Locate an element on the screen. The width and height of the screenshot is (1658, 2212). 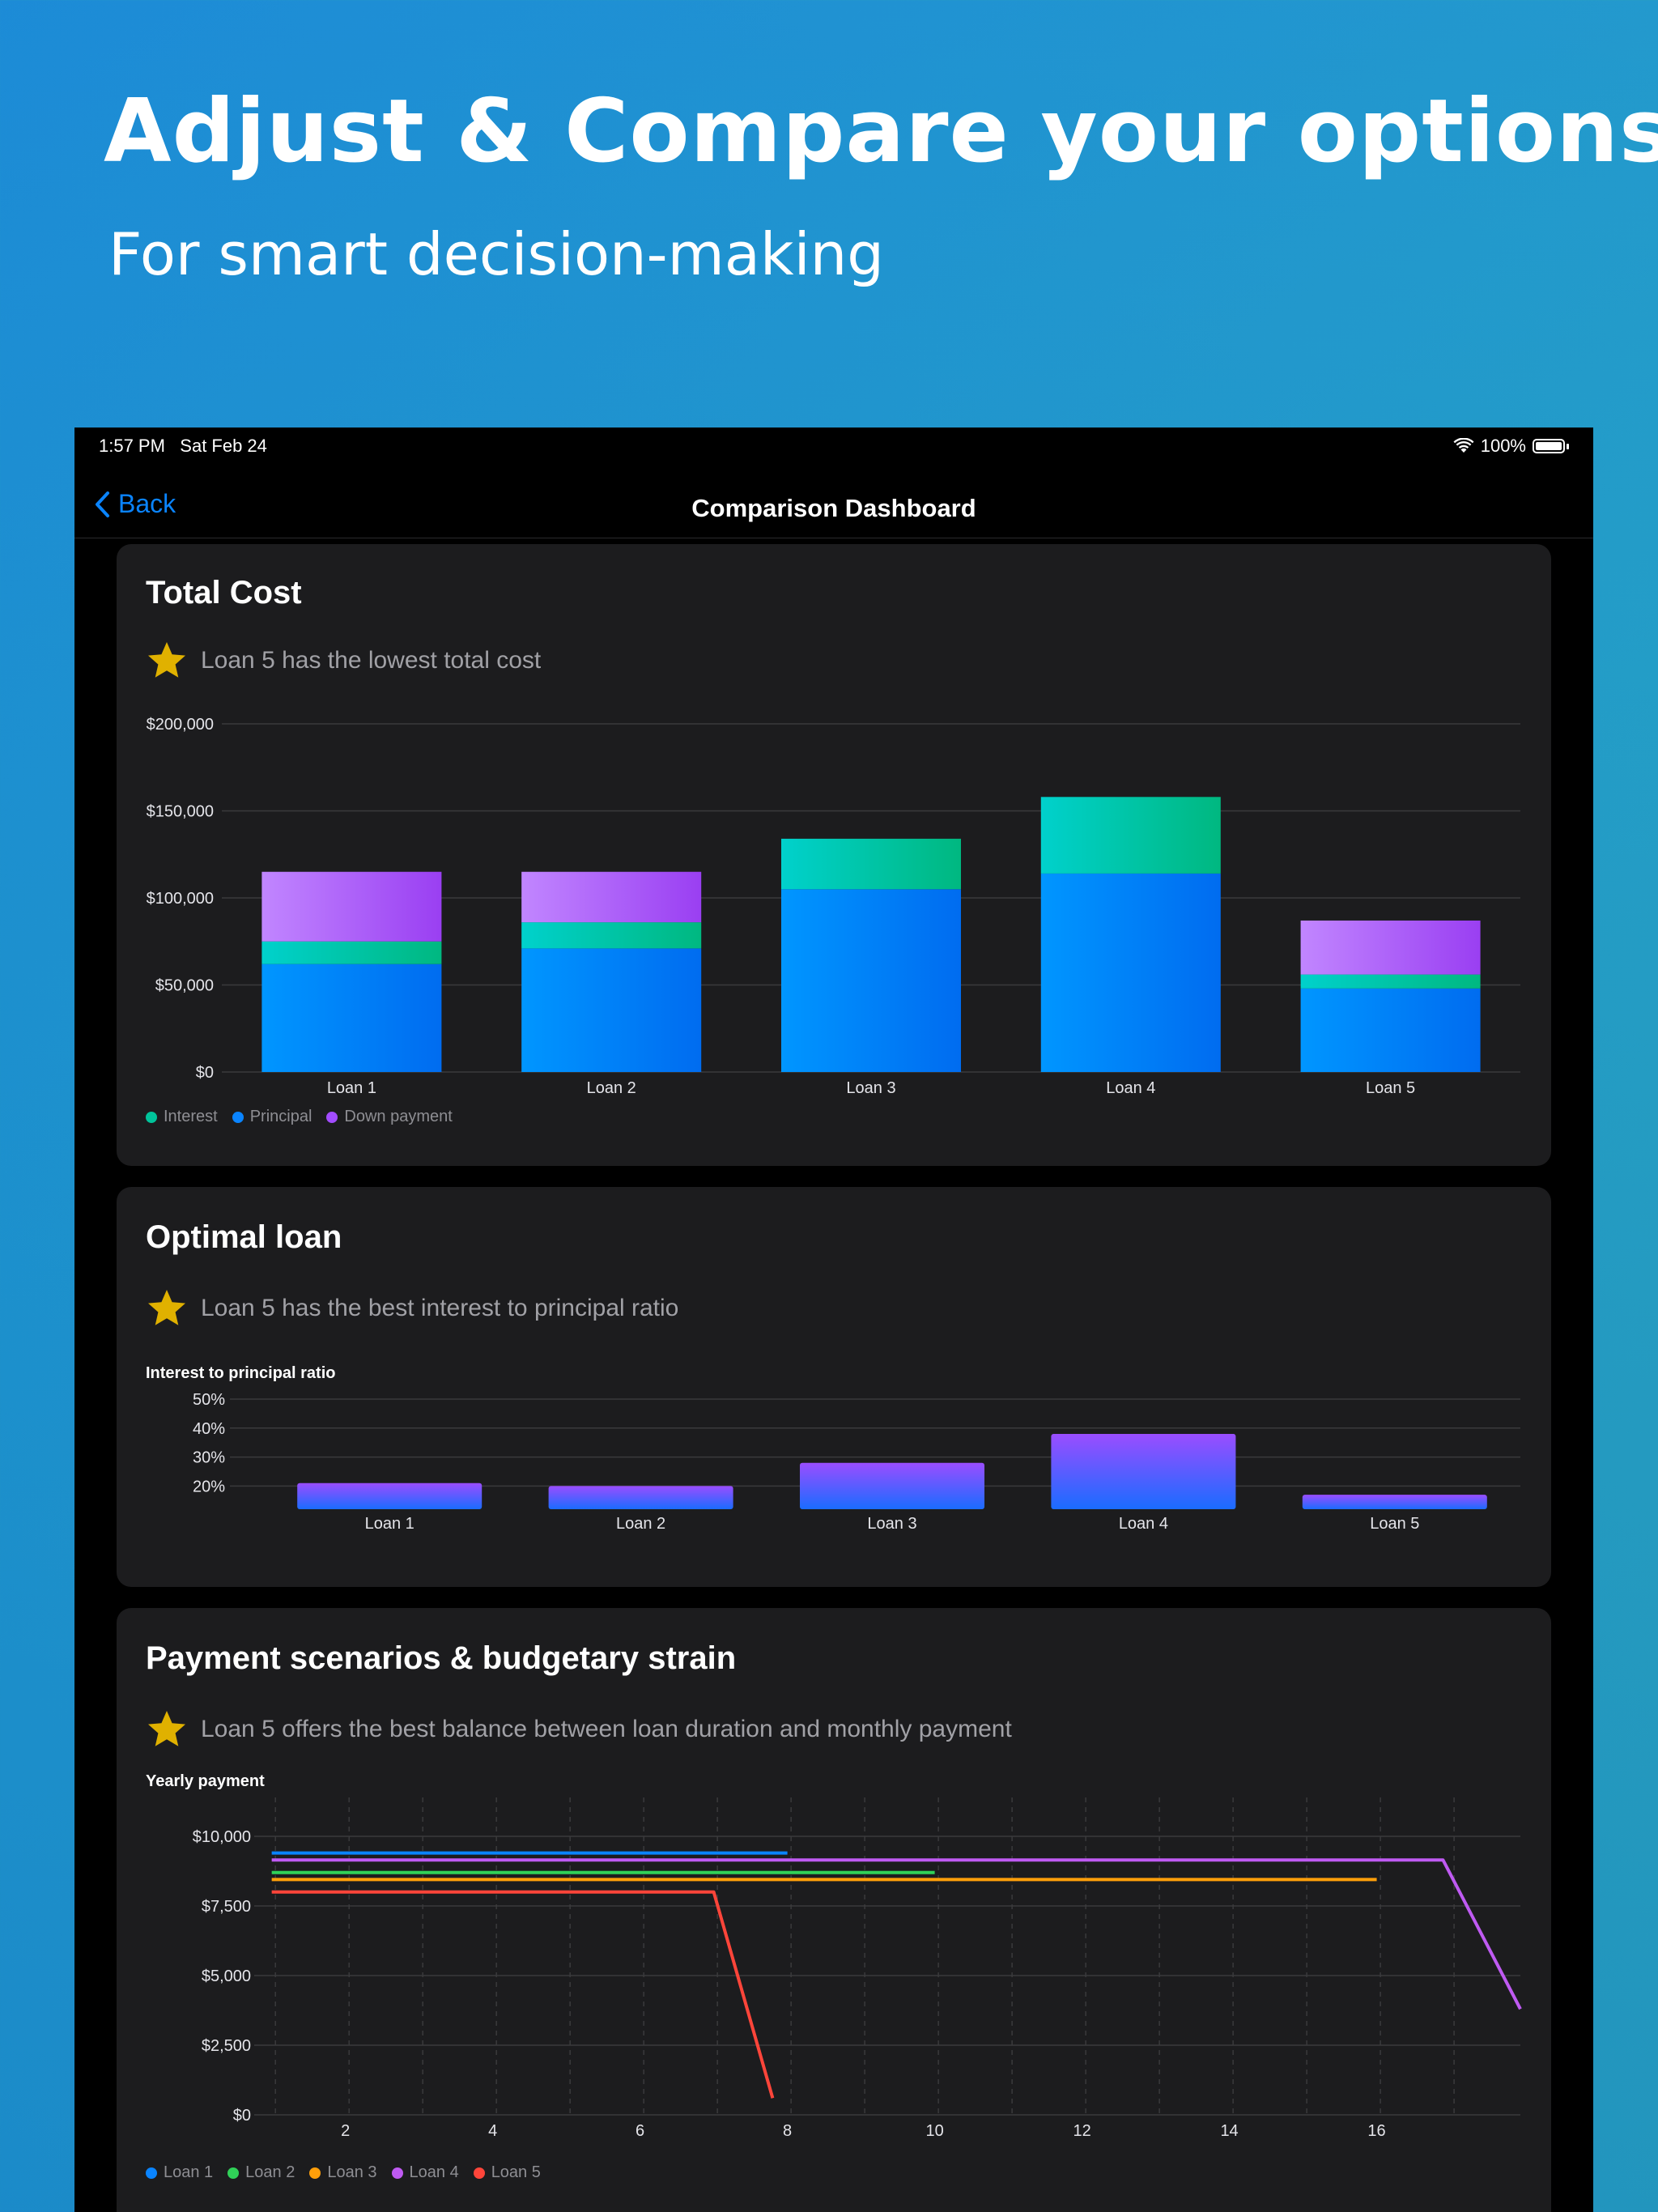
navigation-bar: Back Comparison Dashboard is located at coordinates (833, 509).